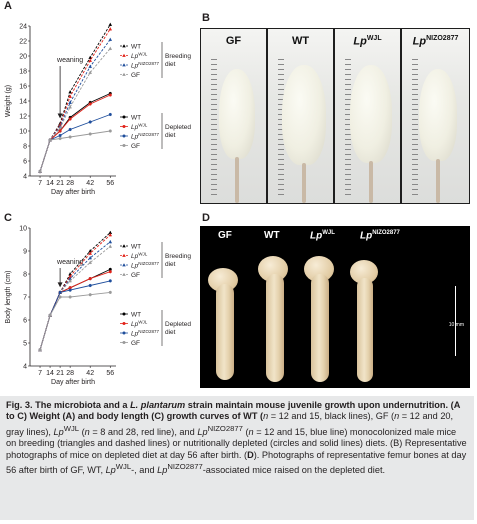 Image resolution: width=477 pixels, height=524 pixels. Describe the element at coordinates (8, 6) in the screenshot. I see `panel-label-a: A` at that location.